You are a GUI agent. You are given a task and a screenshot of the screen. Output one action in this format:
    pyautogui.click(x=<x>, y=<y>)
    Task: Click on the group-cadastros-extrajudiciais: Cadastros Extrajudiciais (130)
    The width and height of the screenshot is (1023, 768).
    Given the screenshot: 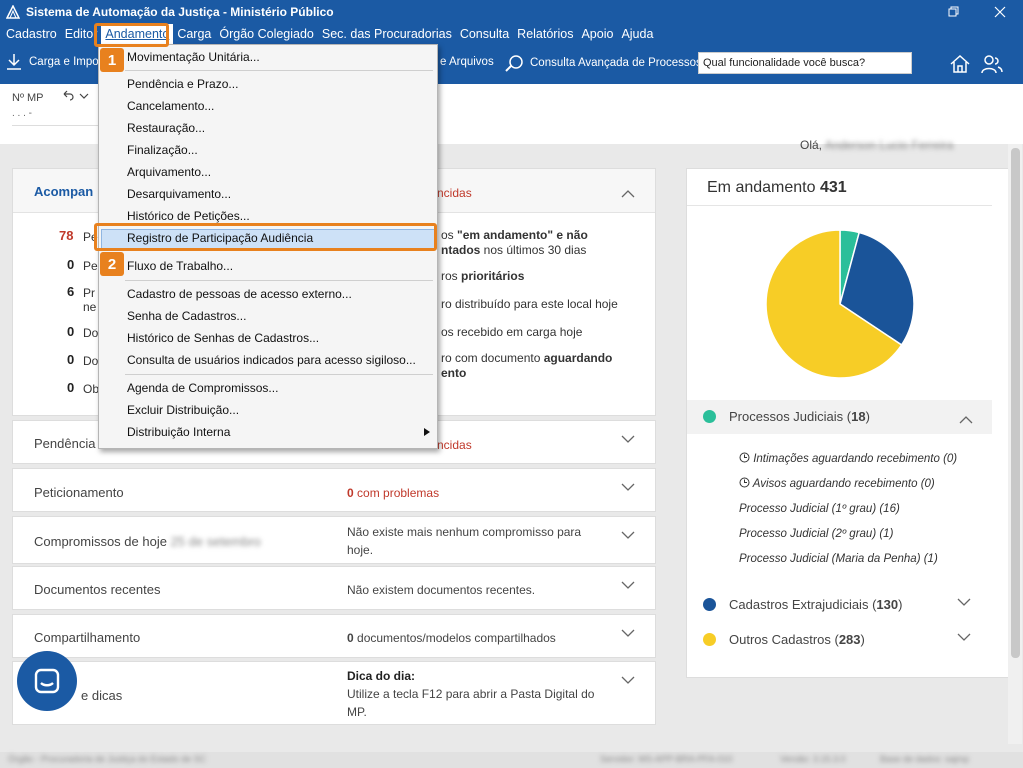 What is the action you would take?
    pyautogui.click(x=839, y=604)
    